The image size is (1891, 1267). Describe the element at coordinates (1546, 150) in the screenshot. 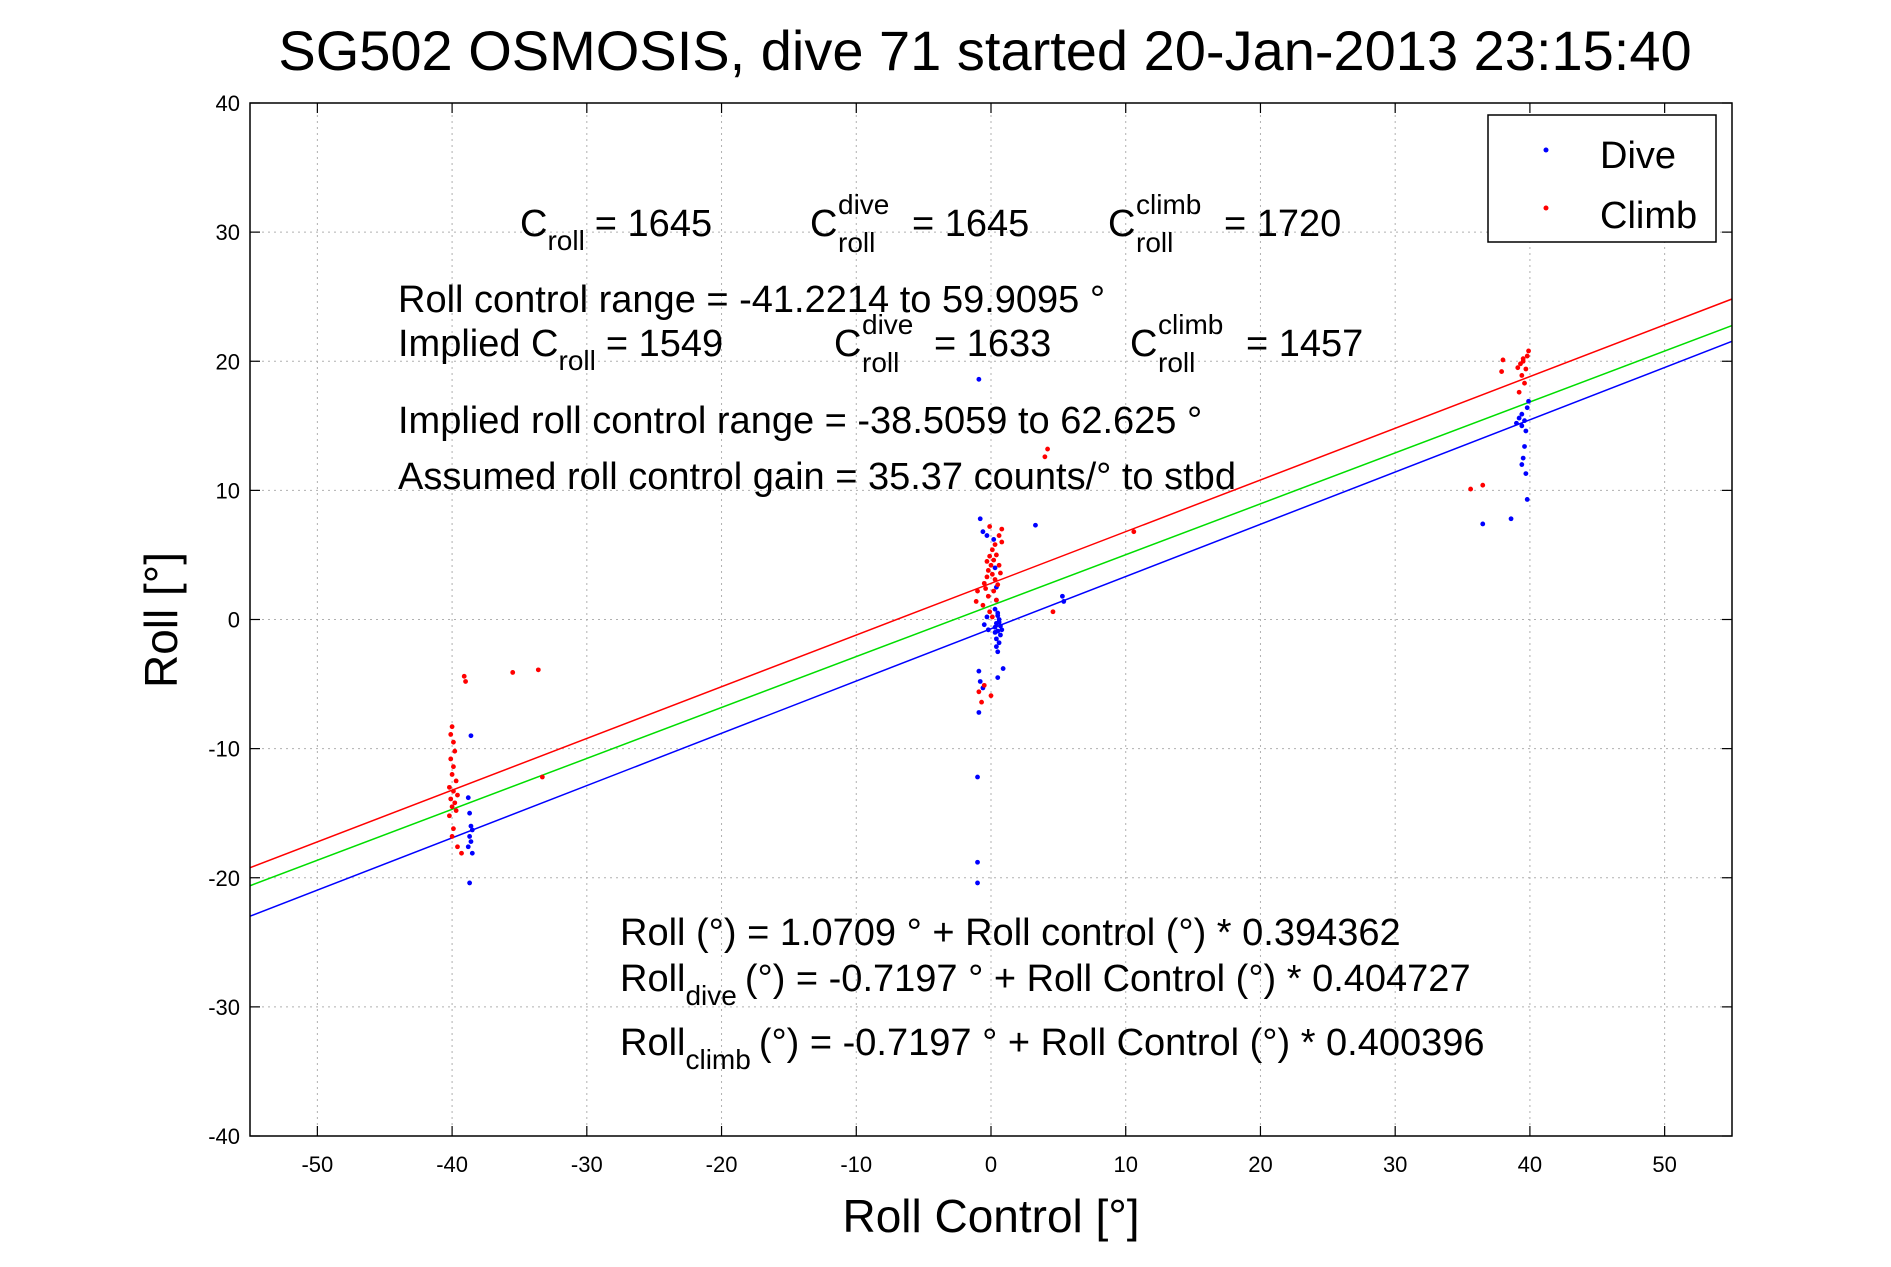

I see `legend-dive-marker` at that location.